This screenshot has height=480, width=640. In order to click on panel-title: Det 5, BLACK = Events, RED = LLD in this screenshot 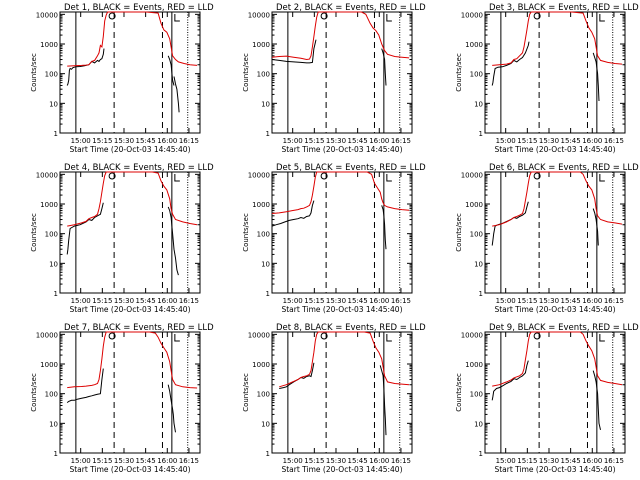, I will do `click(351, 168)`.